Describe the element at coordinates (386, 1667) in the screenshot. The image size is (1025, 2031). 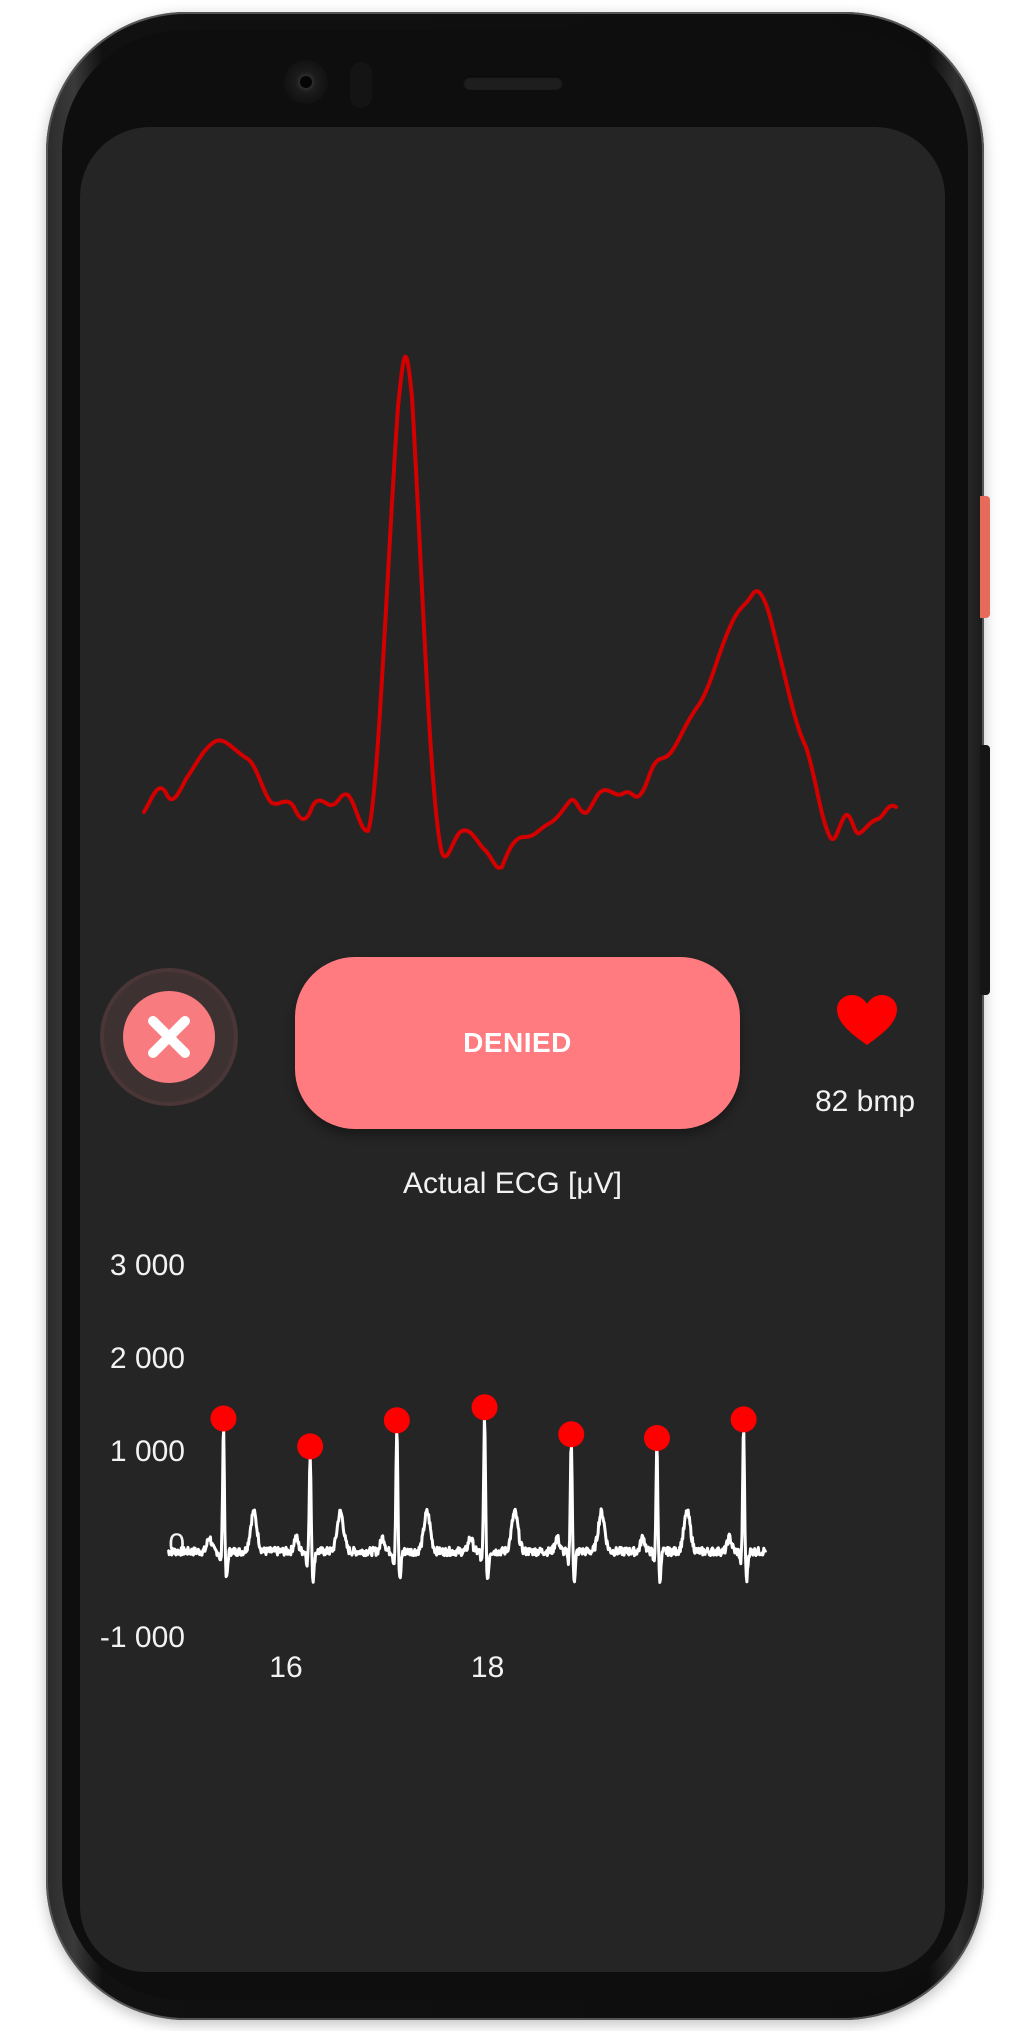
I see `x-axis: 16 18` at that location.